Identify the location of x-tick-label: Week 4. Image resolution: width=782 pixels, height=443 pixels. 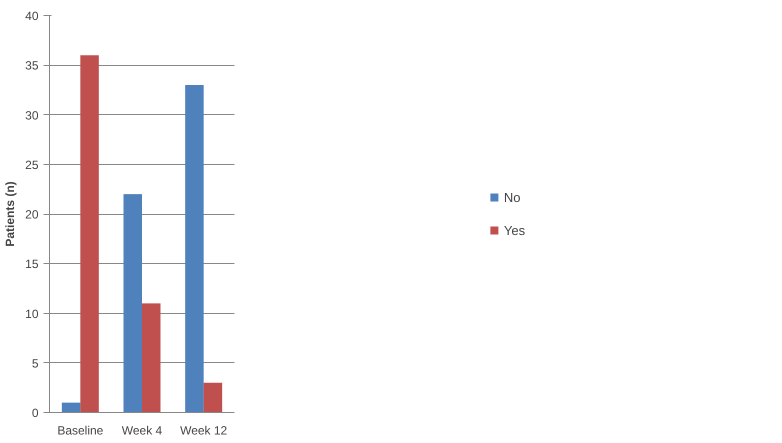
(142, 431).